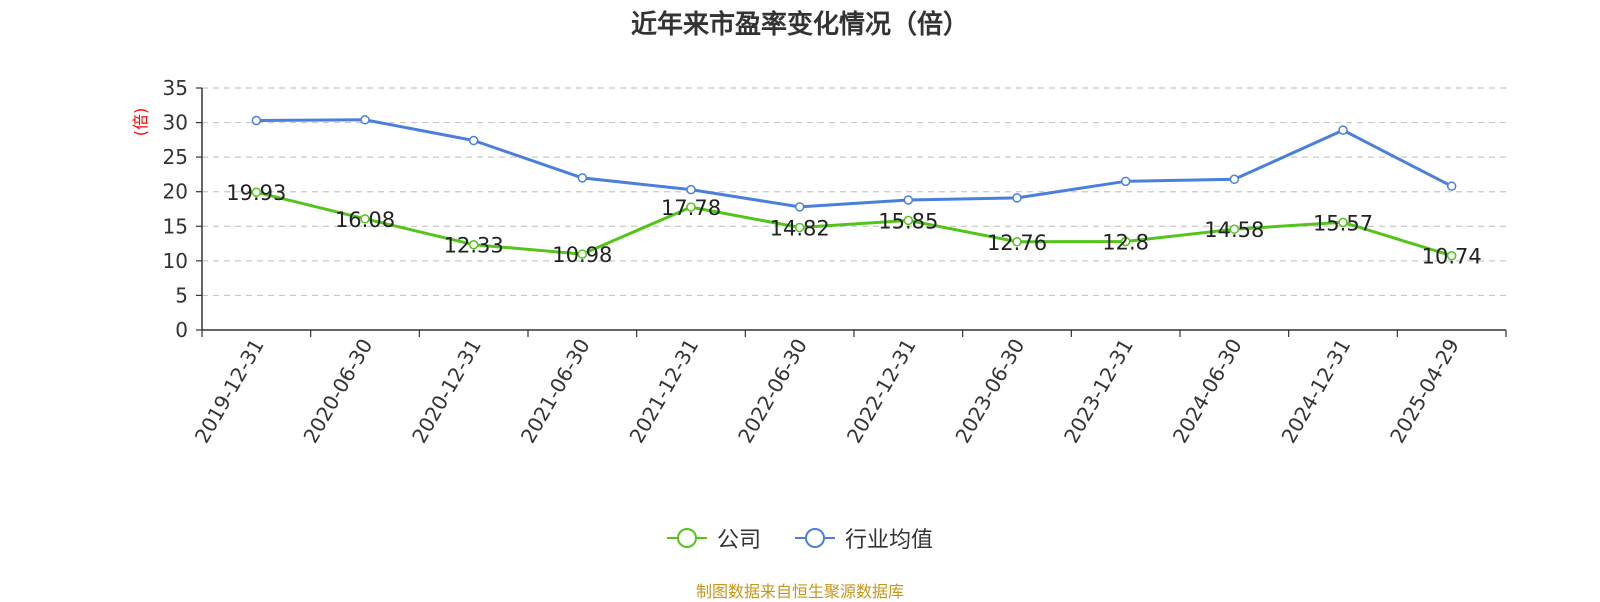  What do you see at coordinates (181, 330) in the screenshot?
I see `y-tick-label: 0` at bounding box center [181, 330].